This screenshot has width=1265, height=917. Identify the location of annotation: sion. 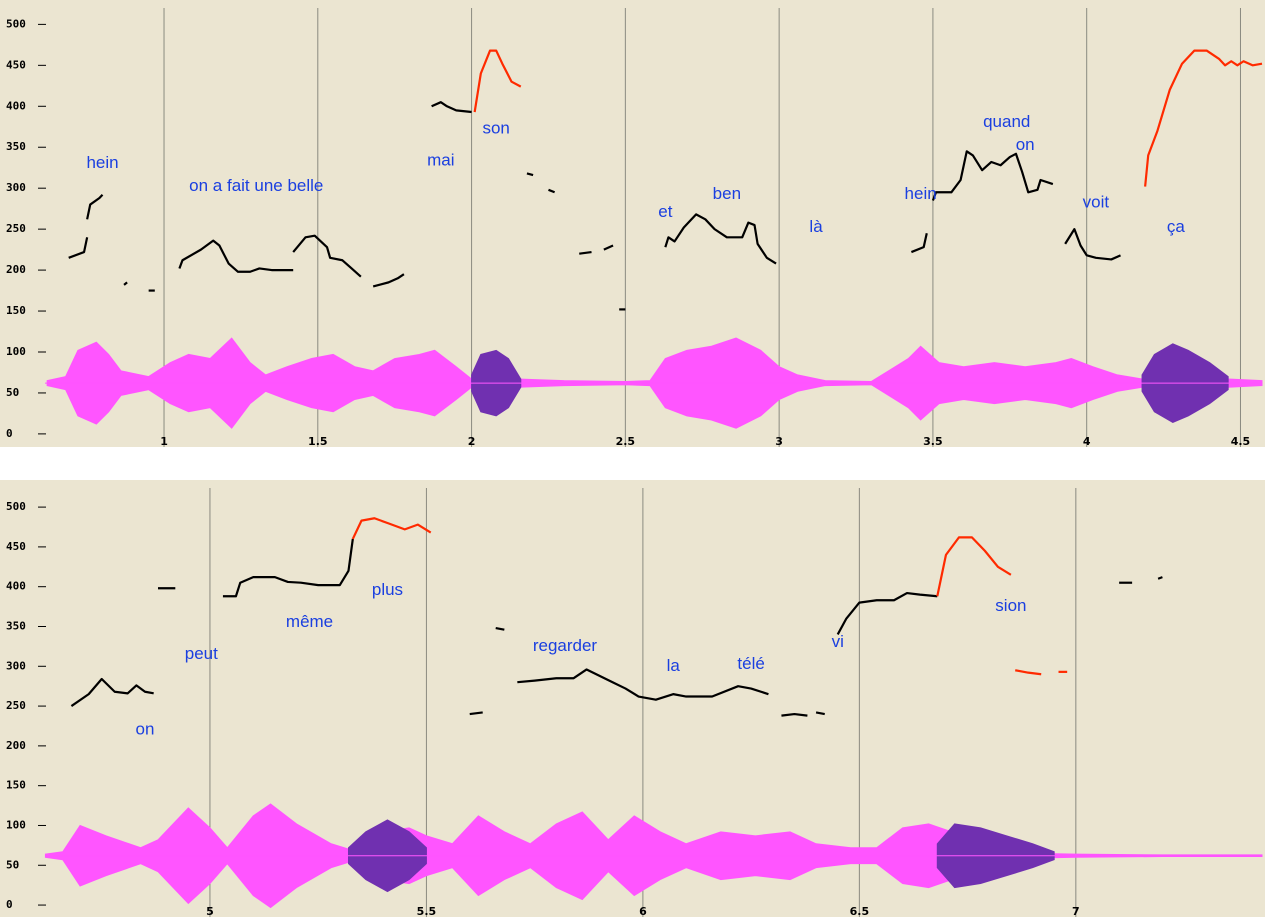
(1010, 605).